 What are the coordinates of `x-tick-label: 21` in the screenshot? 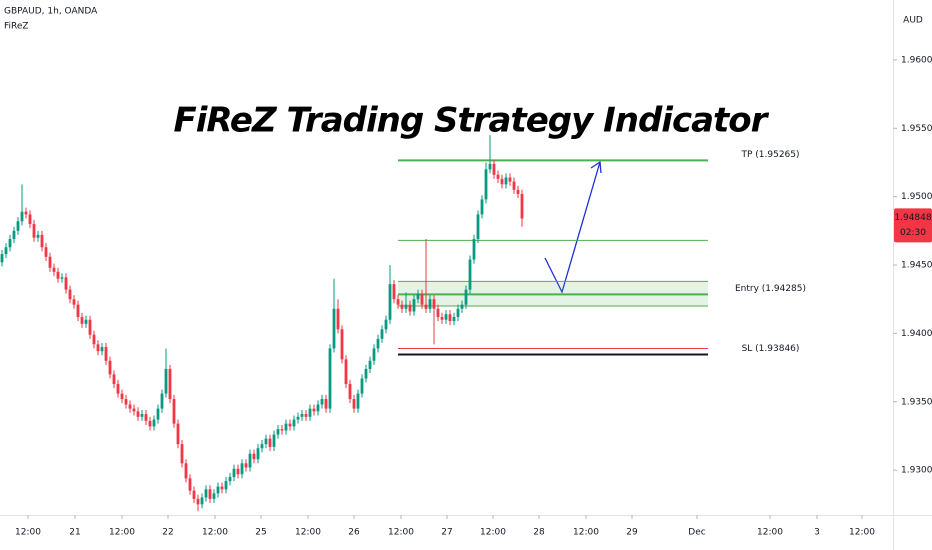 It's located at (74, 533).